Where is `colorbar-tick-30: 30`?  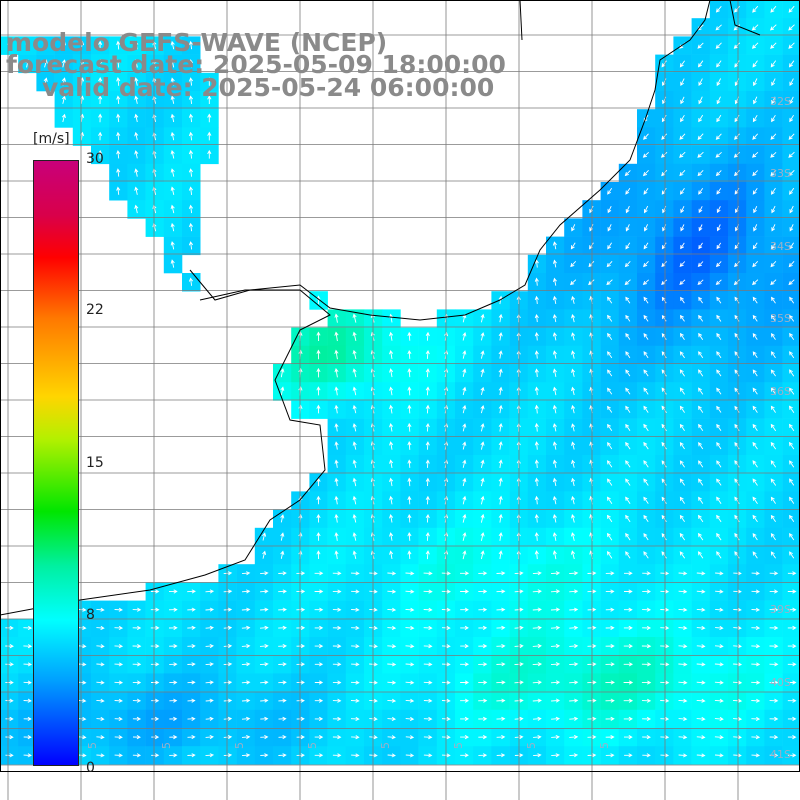 colorbar-tick-30: 30 is located at coordinates (95, 159).